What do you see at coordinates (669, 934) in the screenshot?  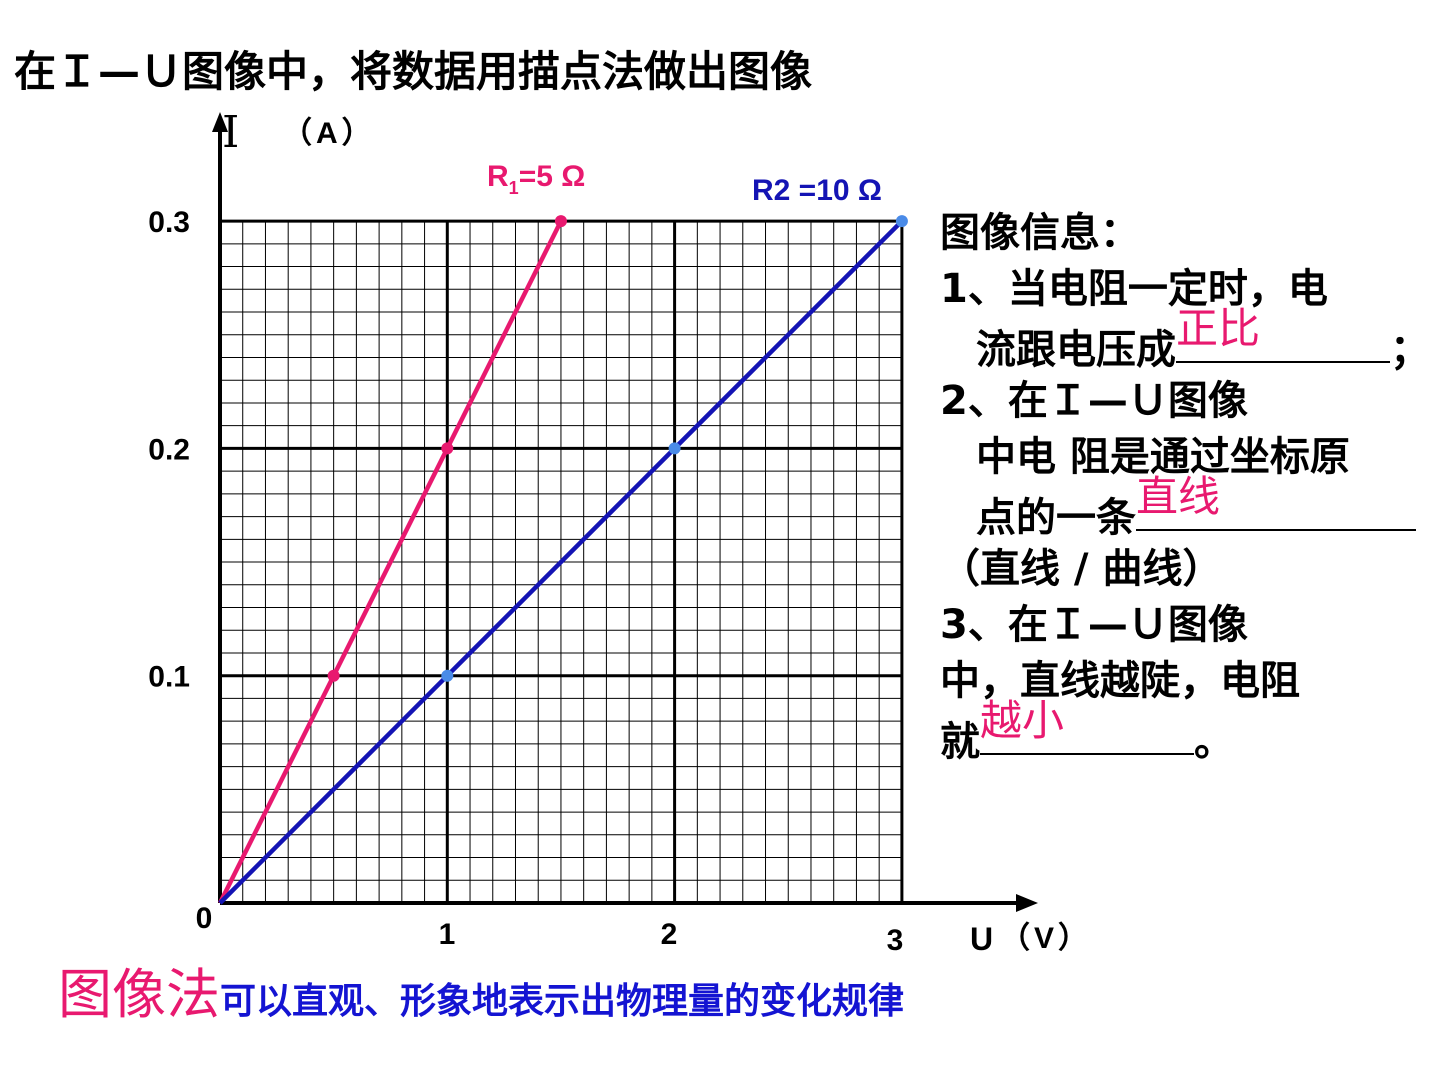 I see `x-tick-label: 2` at bounding box center [669, 934].